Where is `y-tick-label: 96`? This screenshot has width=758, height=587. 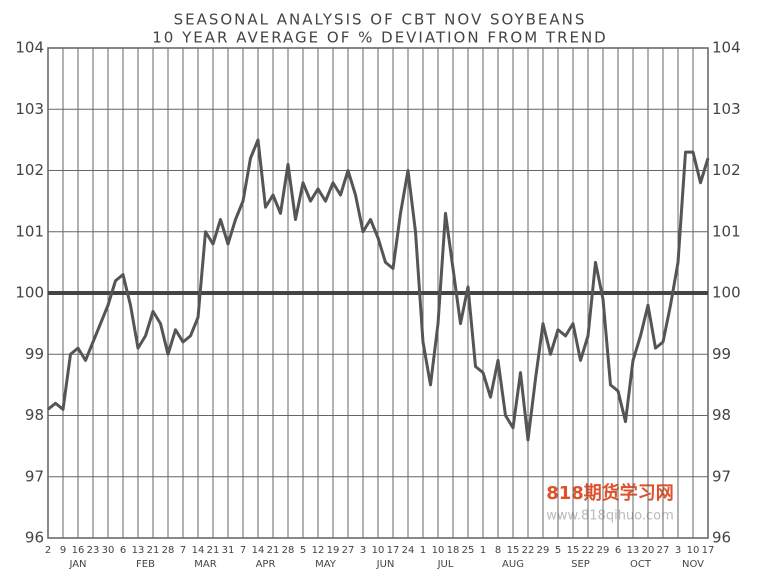
y-tick-label: 96 is located at coordinates (34, 538).